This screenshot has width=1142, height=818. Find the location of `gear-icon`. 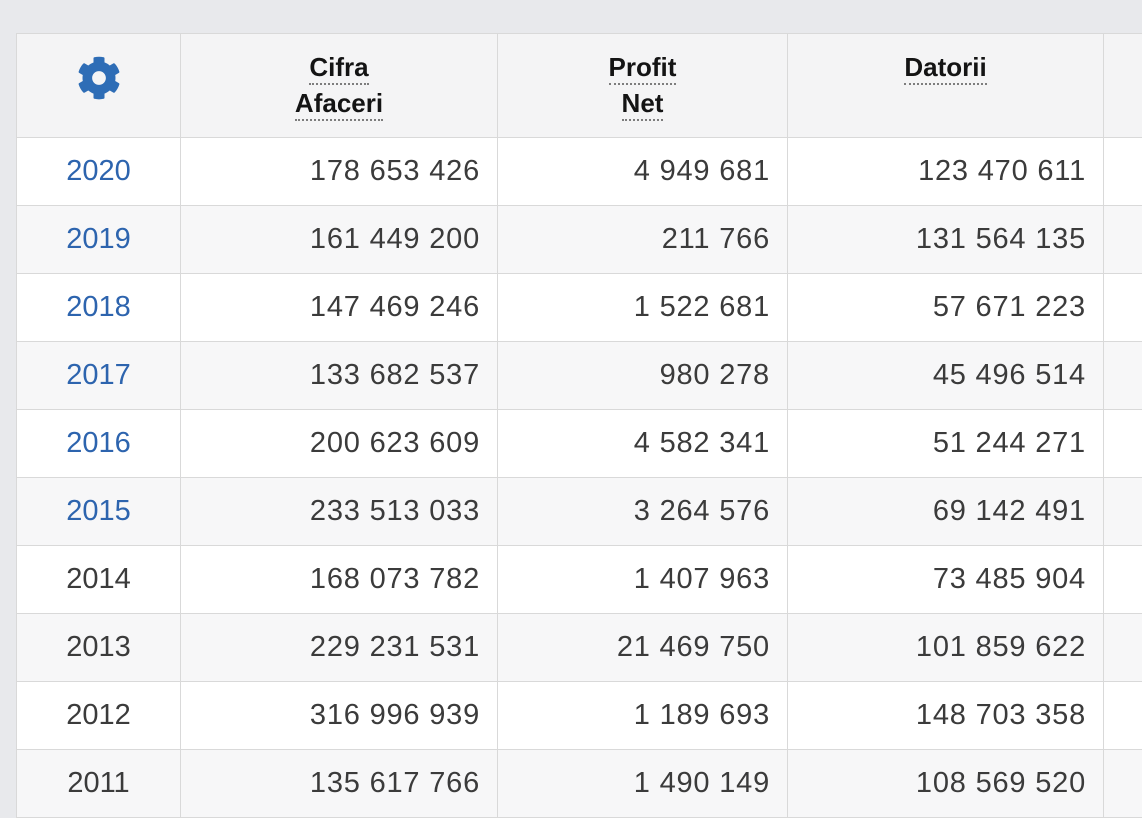

gear-icon is located at coordinates (99, 78).